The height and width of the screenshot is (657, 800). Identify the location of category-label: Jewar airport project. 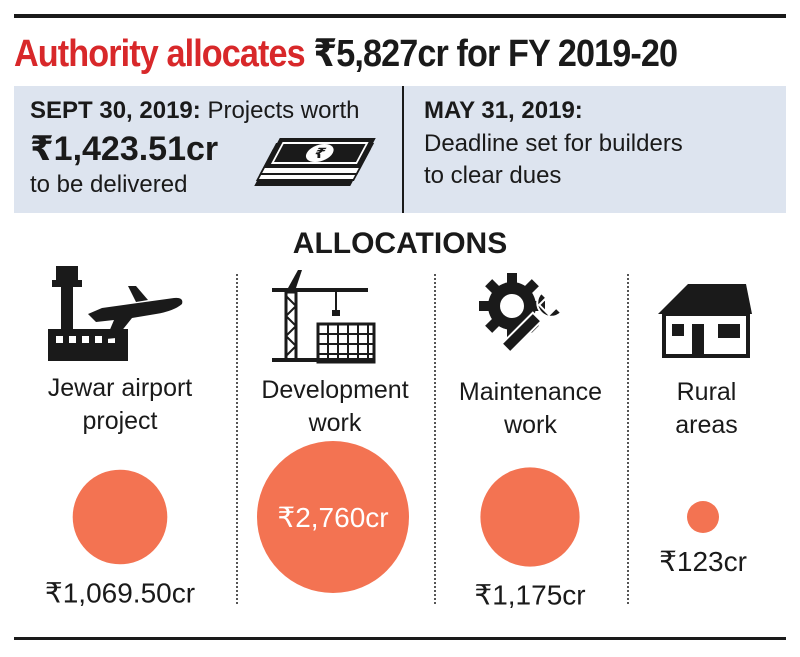
(120, 405).